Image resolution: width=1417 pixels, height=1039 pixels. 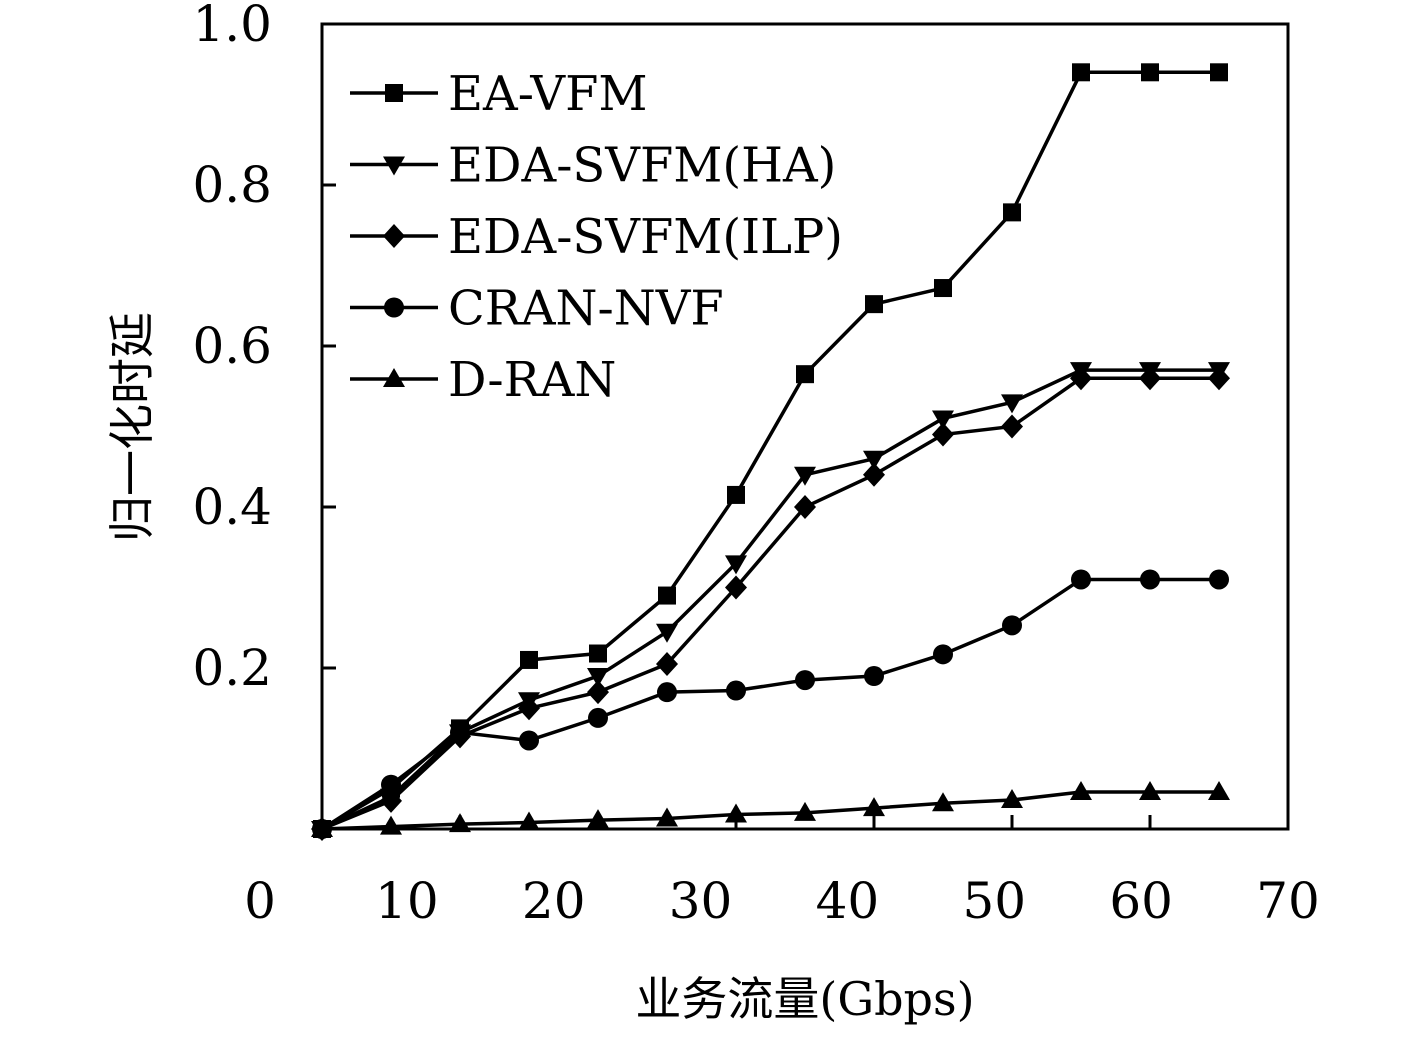 What do you see at coordinates (994, 901) in the screenshot?
I see `x-tick-label: 50` at bounding box center [994, 901].